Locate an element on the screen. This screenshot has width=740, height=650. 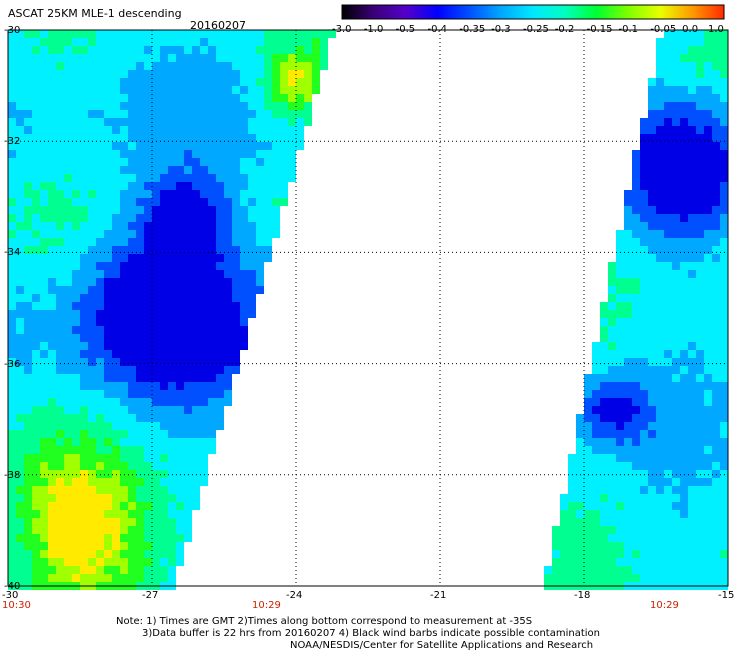
lon-label: -18 is located at coordinates (582, 595).